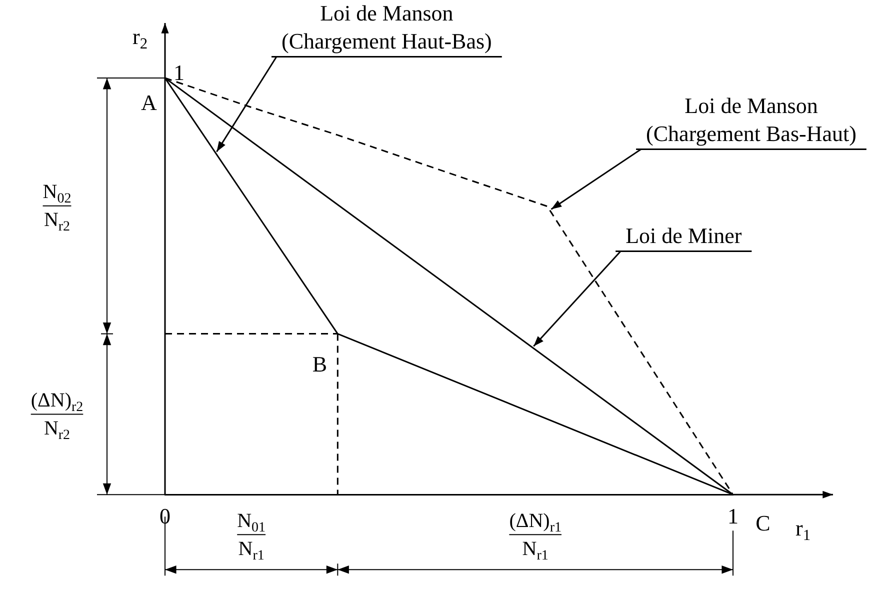  I want to click on annotation: C, so click(763, 523).